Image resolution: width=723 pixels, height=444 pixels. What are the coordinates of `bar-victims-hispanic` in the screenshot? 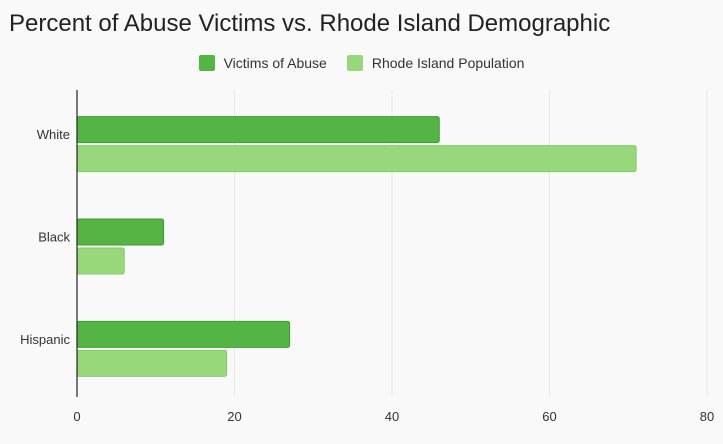 It's located at (183, 334).